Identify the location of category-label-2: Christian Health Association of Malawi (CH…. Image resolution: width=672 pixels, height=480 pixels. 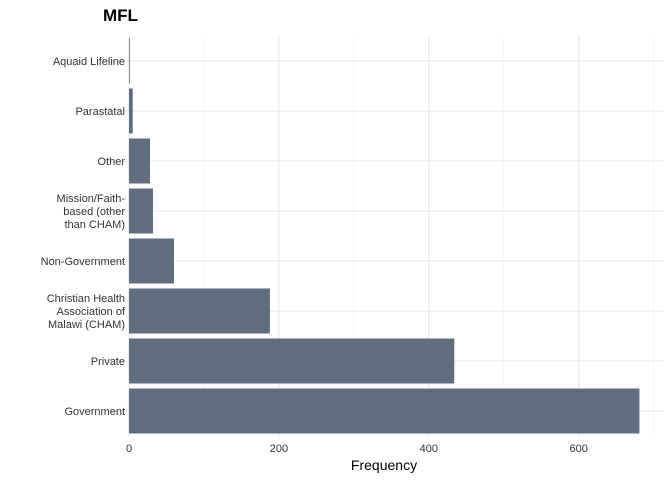
(86, 312).